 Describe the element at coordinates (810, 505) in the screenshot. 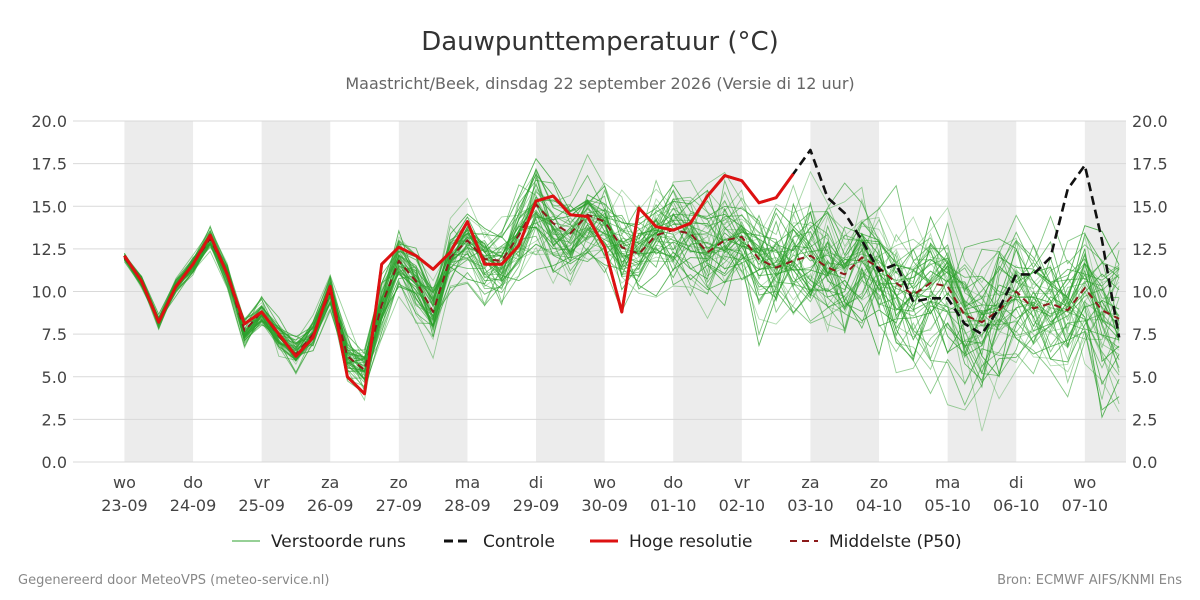

I see `x-tick-date: 03-10` at that location.